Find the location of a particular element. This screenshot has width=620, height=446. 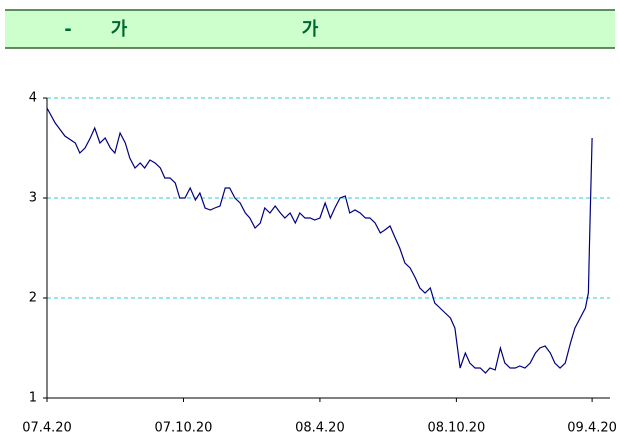

x-tick-label: 07.10.20 is located at coordinates (184, 428).